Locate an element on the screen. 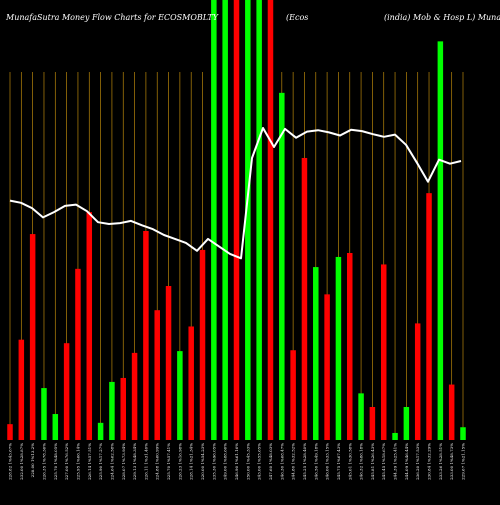  x-tick-label: 236.20 1%17.53% is located at coordinates (417, 461).